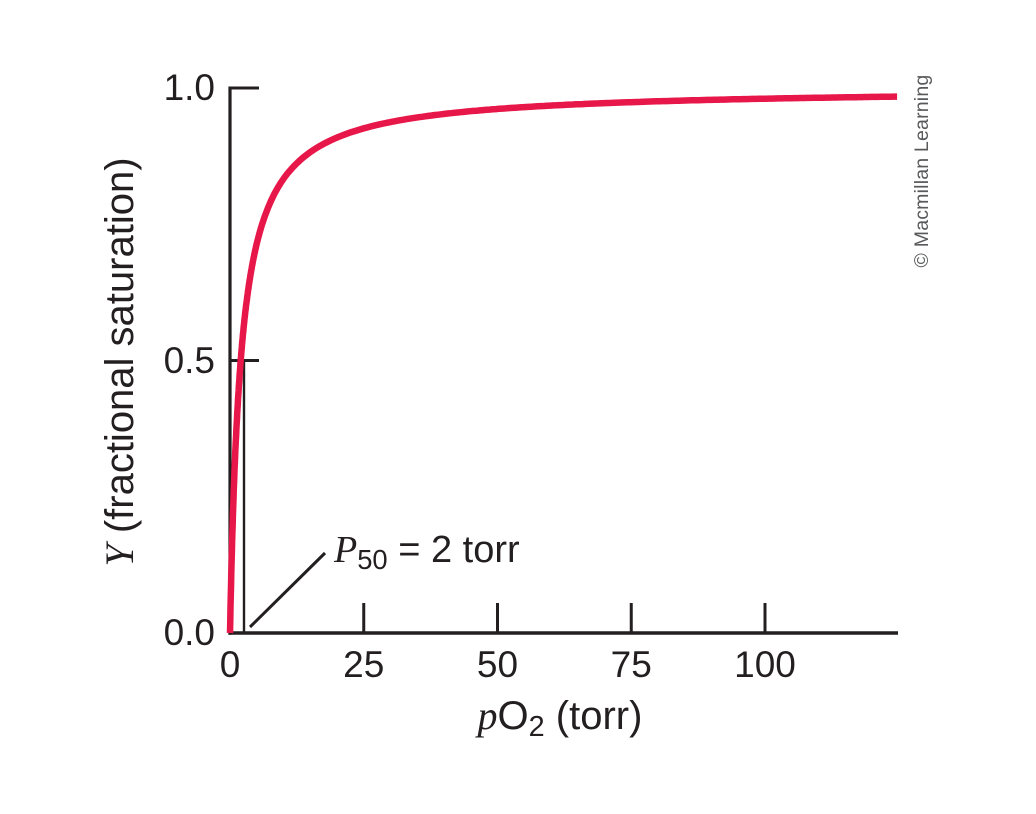  I want to click on p50-annotation: P50 = 2 torr, so click(427, 551).